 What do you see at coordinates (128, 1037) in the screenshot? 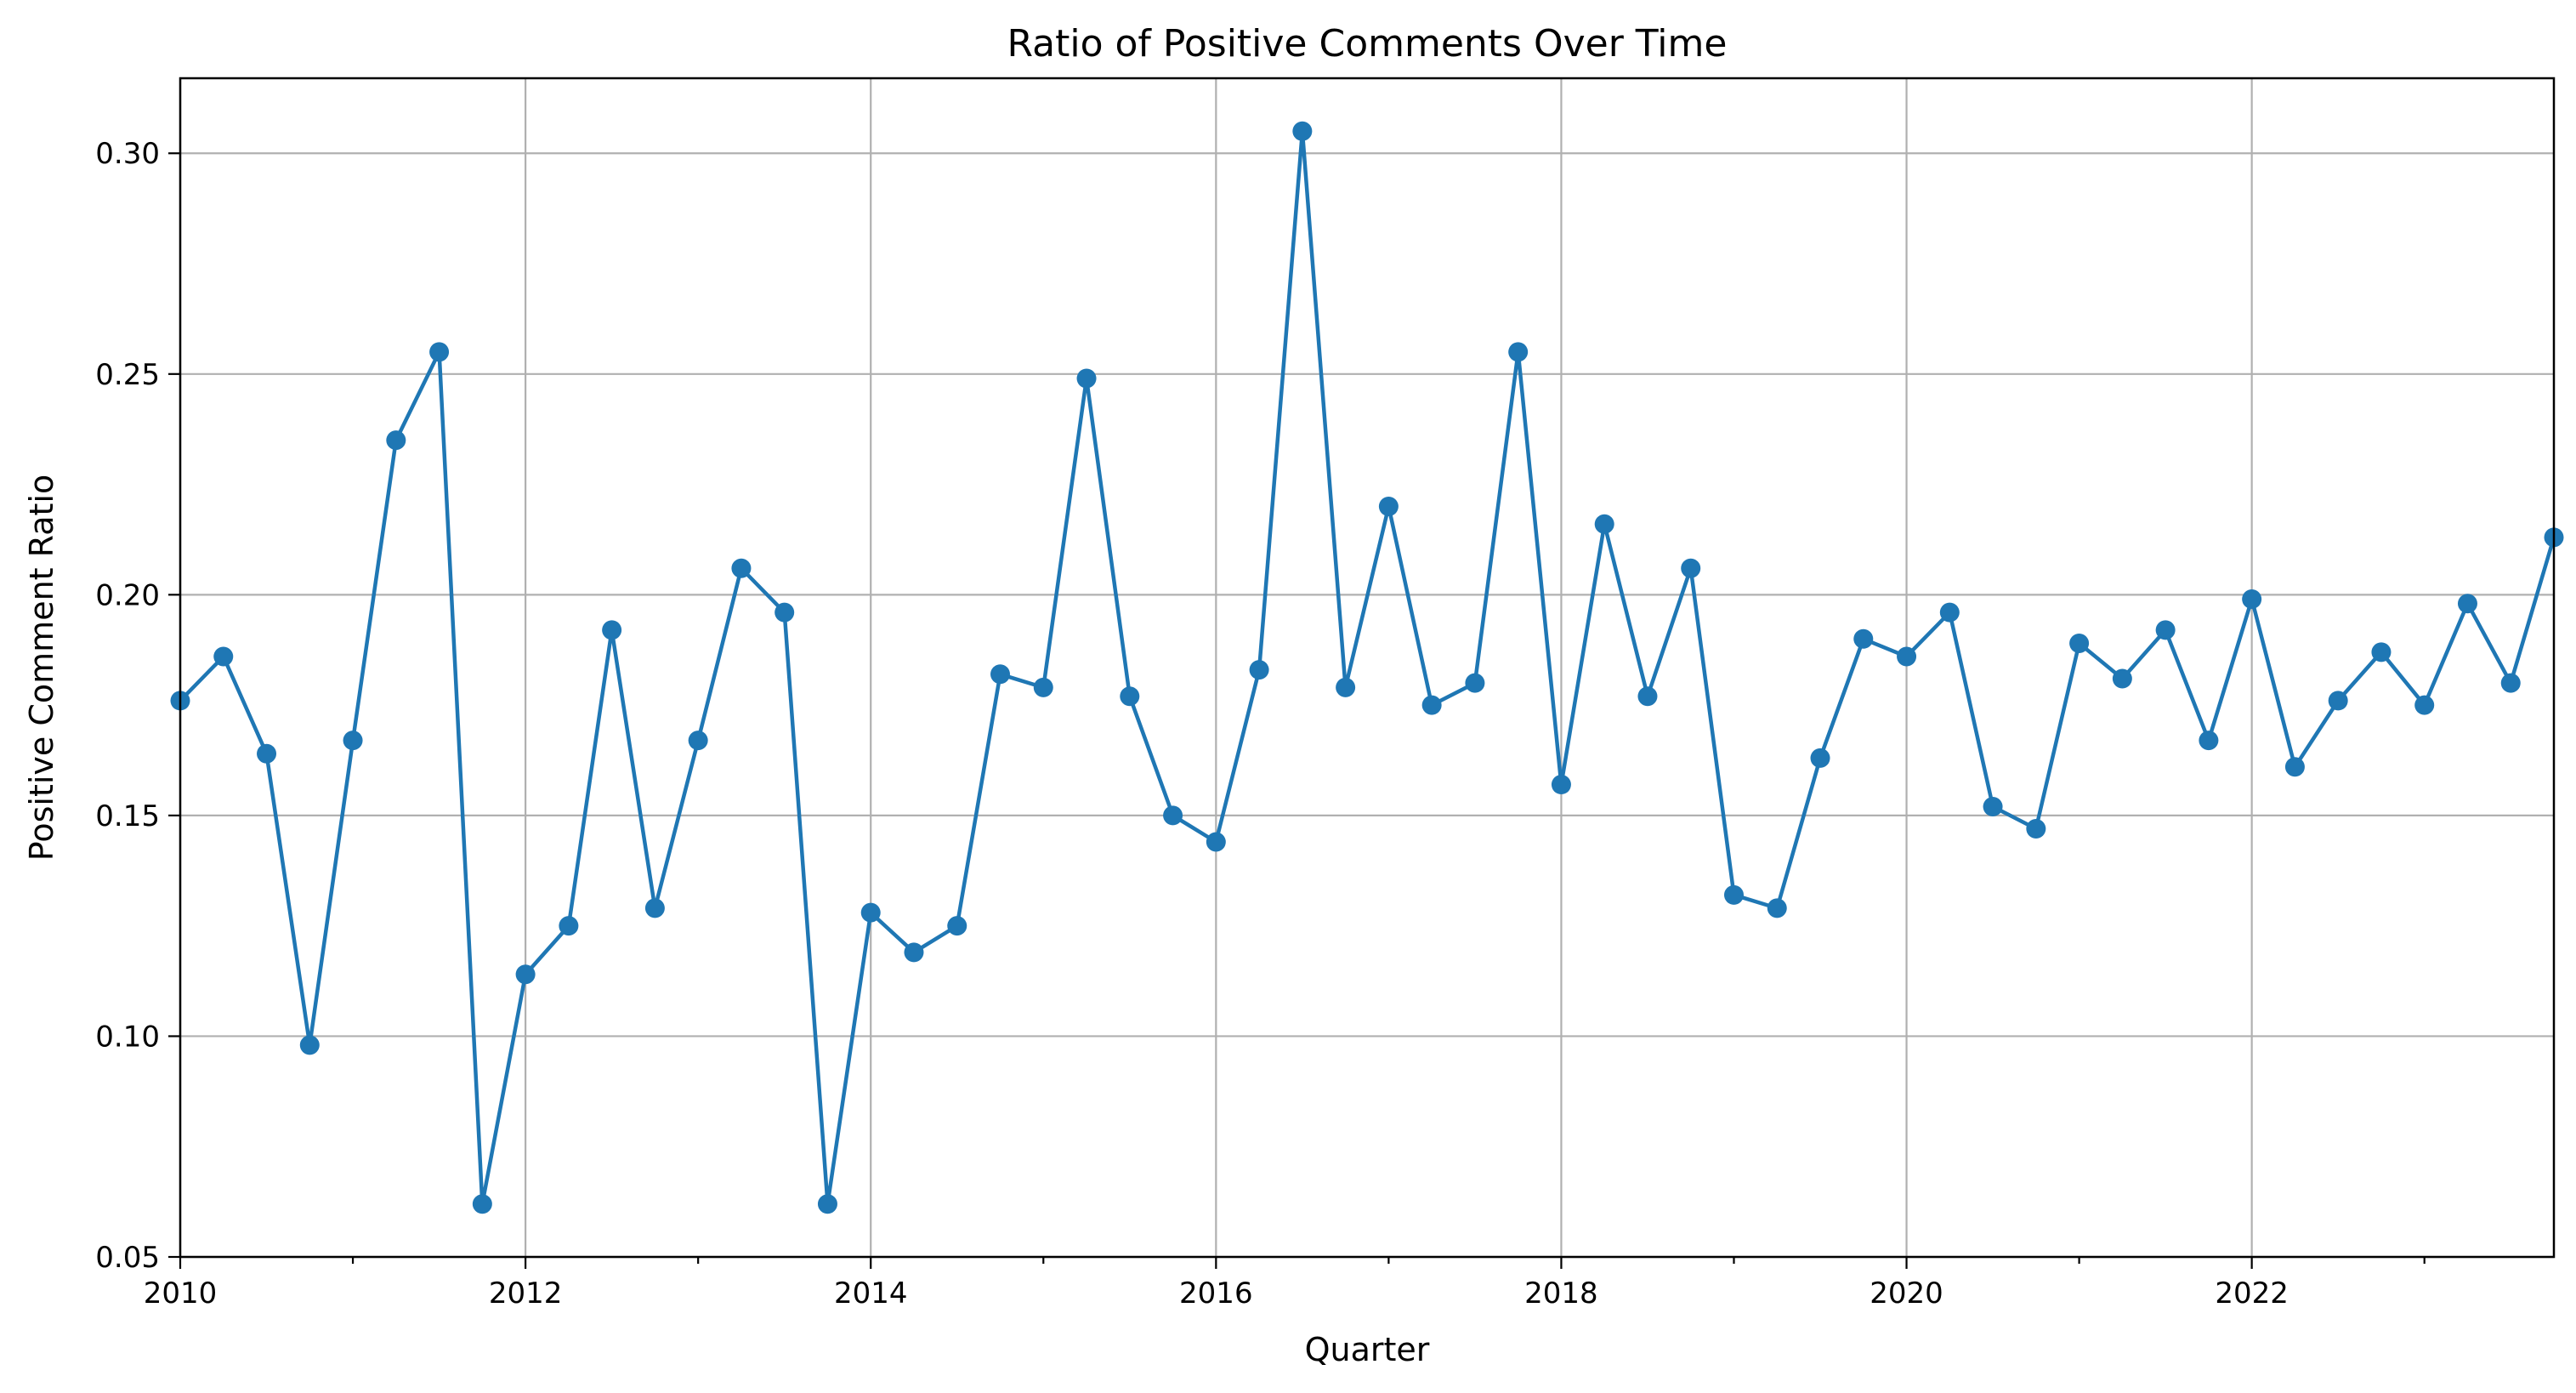
I see `y-tick-label: 0.10` at bounding box center [128, 1037].